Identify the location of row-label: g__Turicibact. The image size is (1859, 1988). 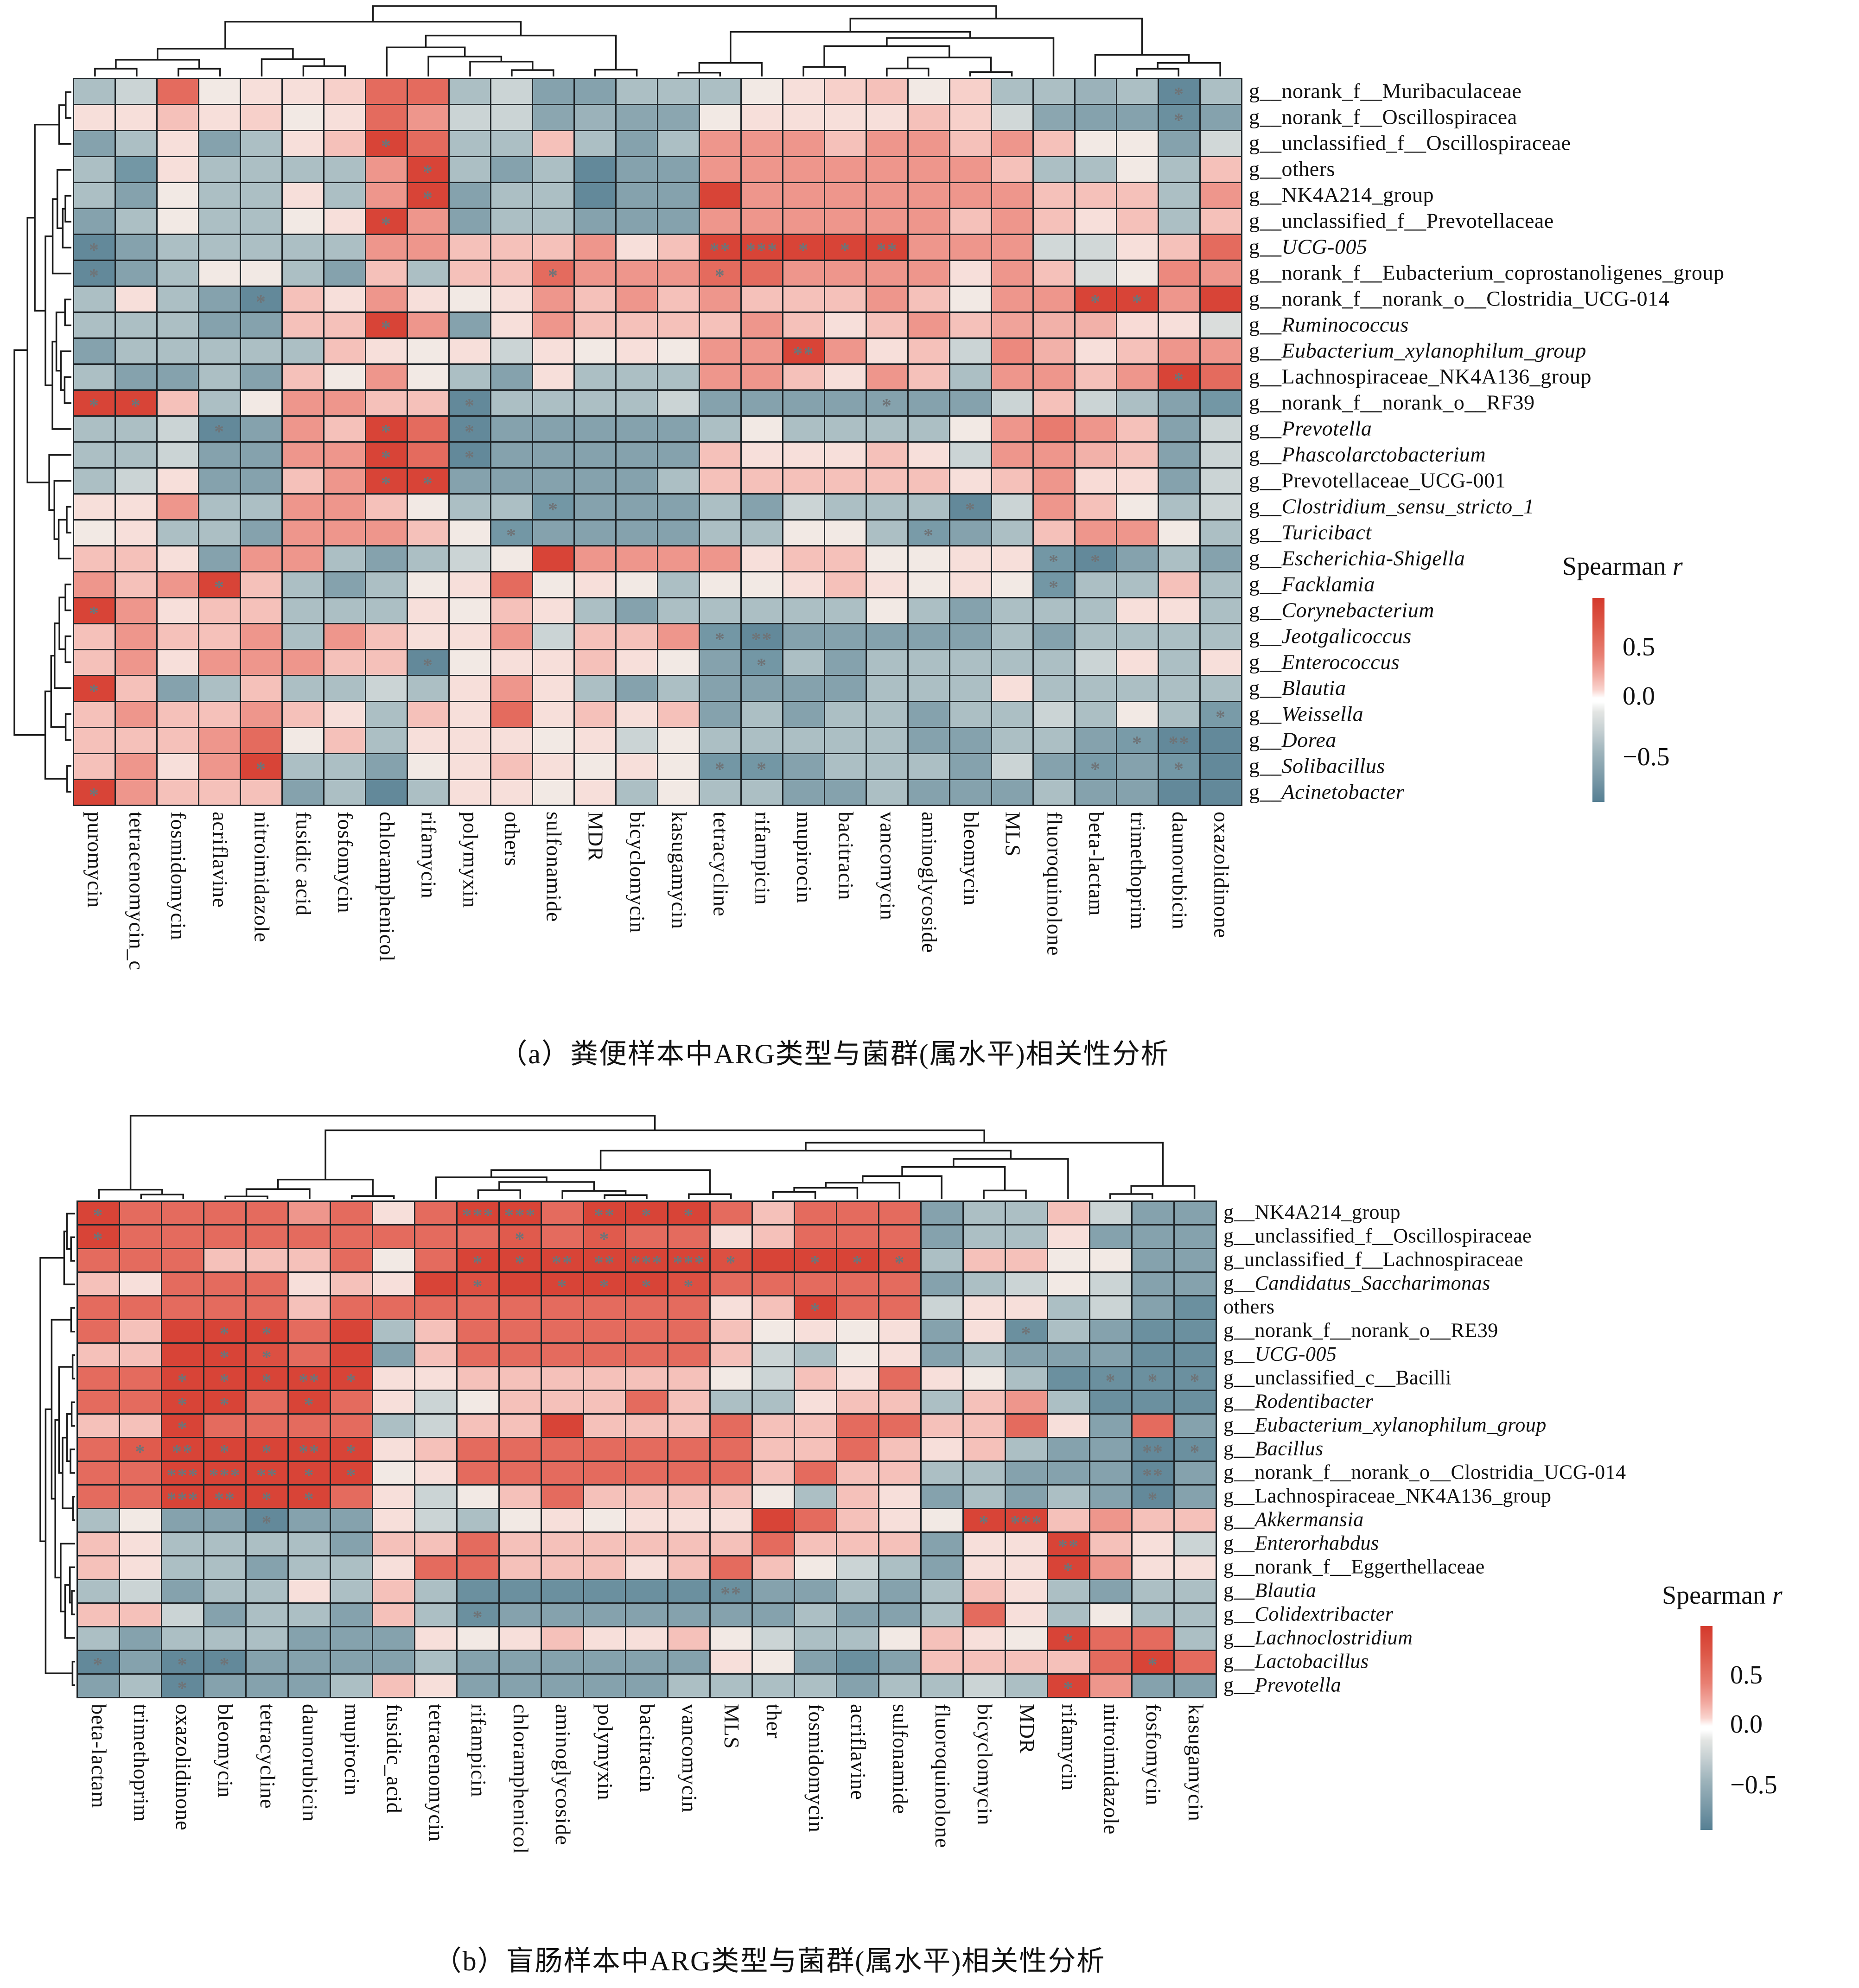
(1310, 532).